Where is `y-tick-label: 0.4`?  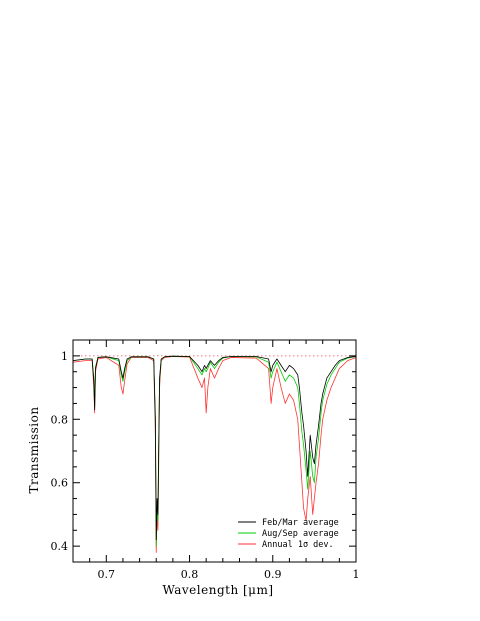
y-tick-label: 0.4 is located at coordinates (60, 546).